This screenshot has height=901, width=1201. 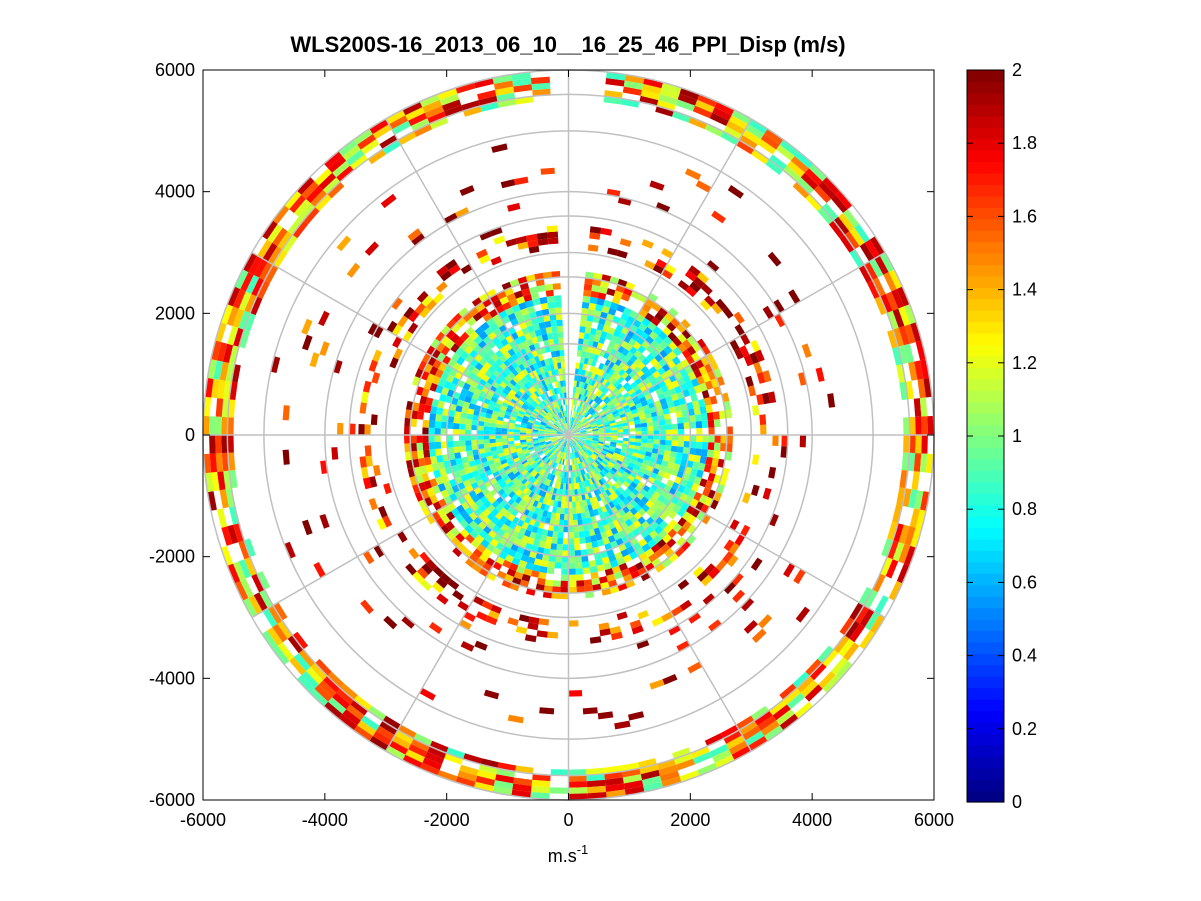 What do you see at coordinates (985, 750) in the screenshot?
I see `colorbar-band` at bounding box center [985, 750].